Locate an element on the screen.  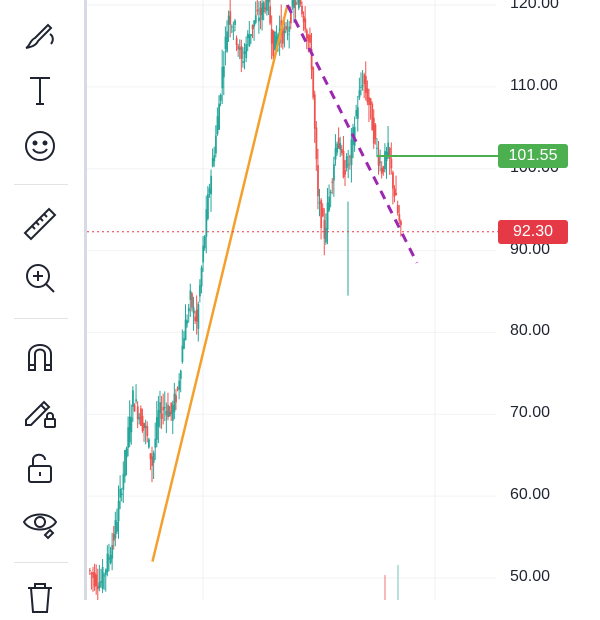
zoom-in-tool-icon is located at coordinates (40, 278).